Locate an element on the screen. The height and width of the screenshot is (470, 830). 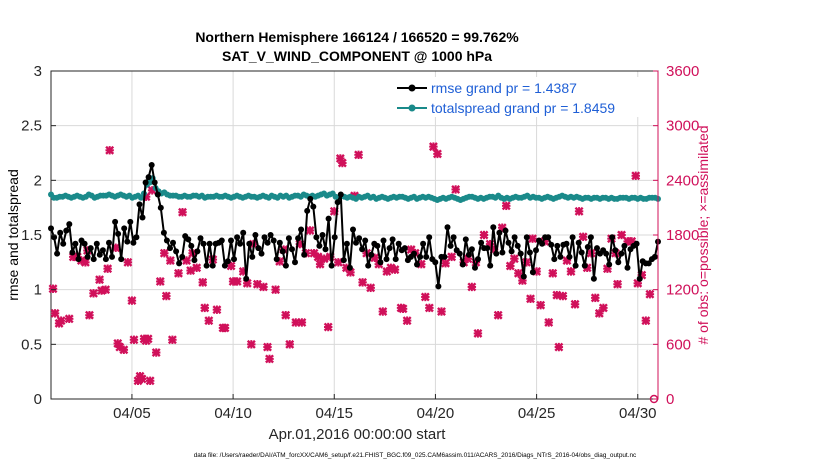
x-tick-label: 04/30 is located at coordinates (638, 413).